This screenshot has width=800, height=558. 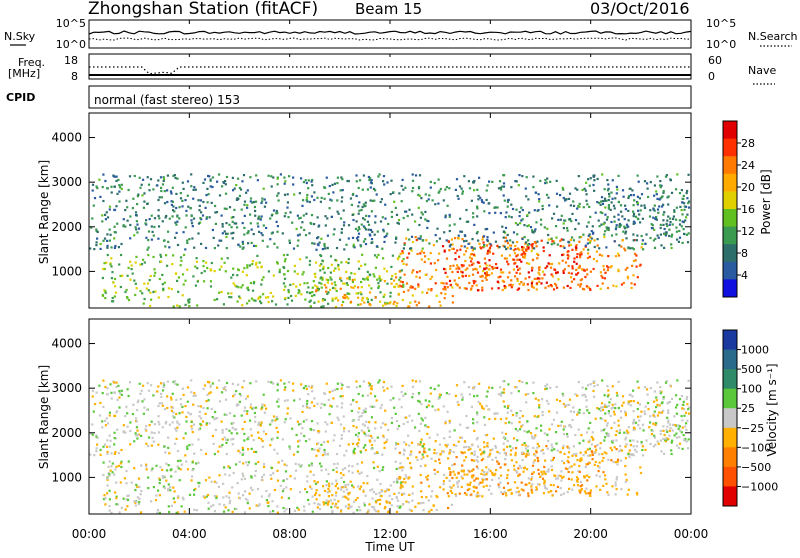 I want to click on y-tick-label: 2000, so click(x=66, y=433).